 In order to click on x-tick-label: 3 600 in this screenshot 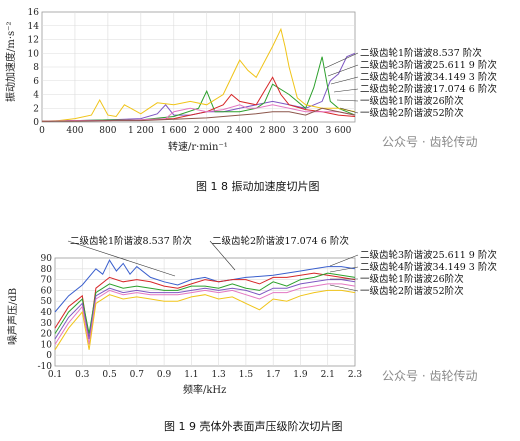, I will do `click(339, 131)`.